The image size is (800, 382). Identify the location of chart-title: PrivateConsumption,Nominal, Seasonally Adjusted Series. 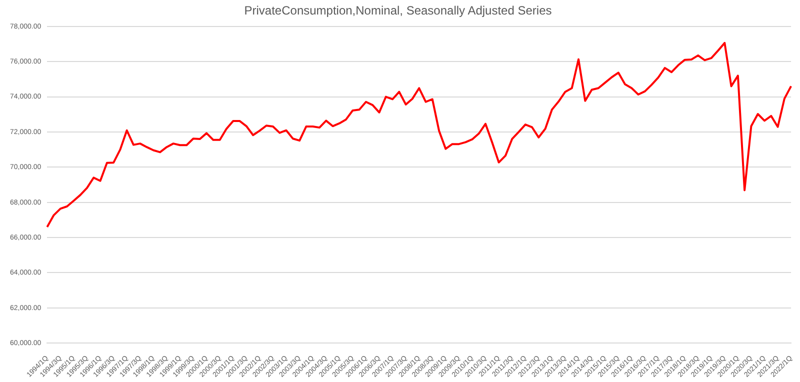
(398, 11).